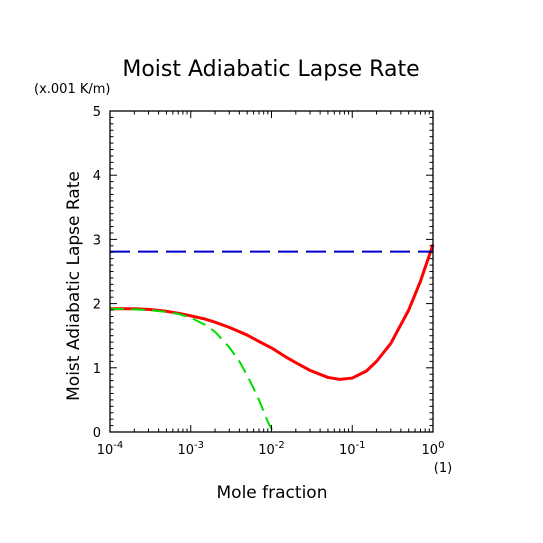 The width and height of the screenshot is (543, 543). What do you see at coordinates (97, 240) in the screenshot?
I see `y-tick-label: 3` at bounding box center [97, 240].